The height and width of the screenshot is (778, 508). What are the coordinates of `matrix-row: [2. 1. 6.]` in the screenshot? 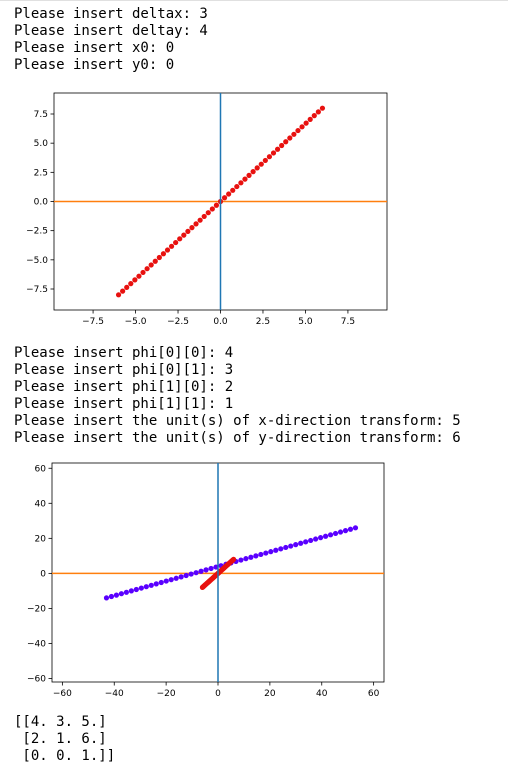 It's located at (60, 739).